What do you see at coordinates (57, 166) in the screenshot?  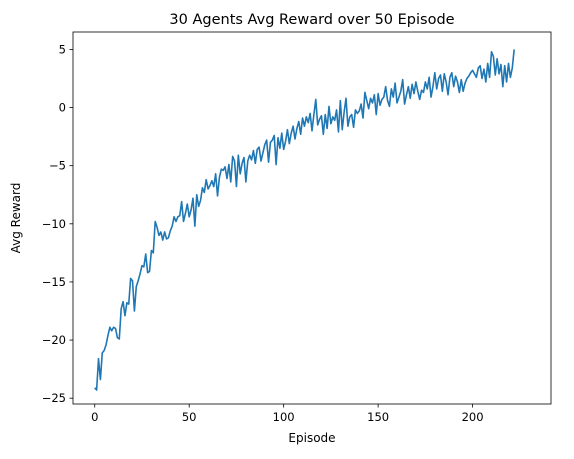 I see `y-tick-label: −5` at bounding box center [57, 166].